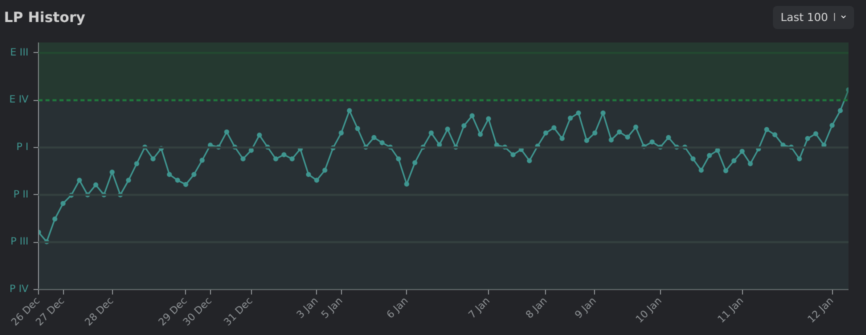 The height and width of the screenshot is (335, 866). Describe the element at coordinates (479, 309) in the screenshot. I see `x-tick-label: 7 Jan` at that location.